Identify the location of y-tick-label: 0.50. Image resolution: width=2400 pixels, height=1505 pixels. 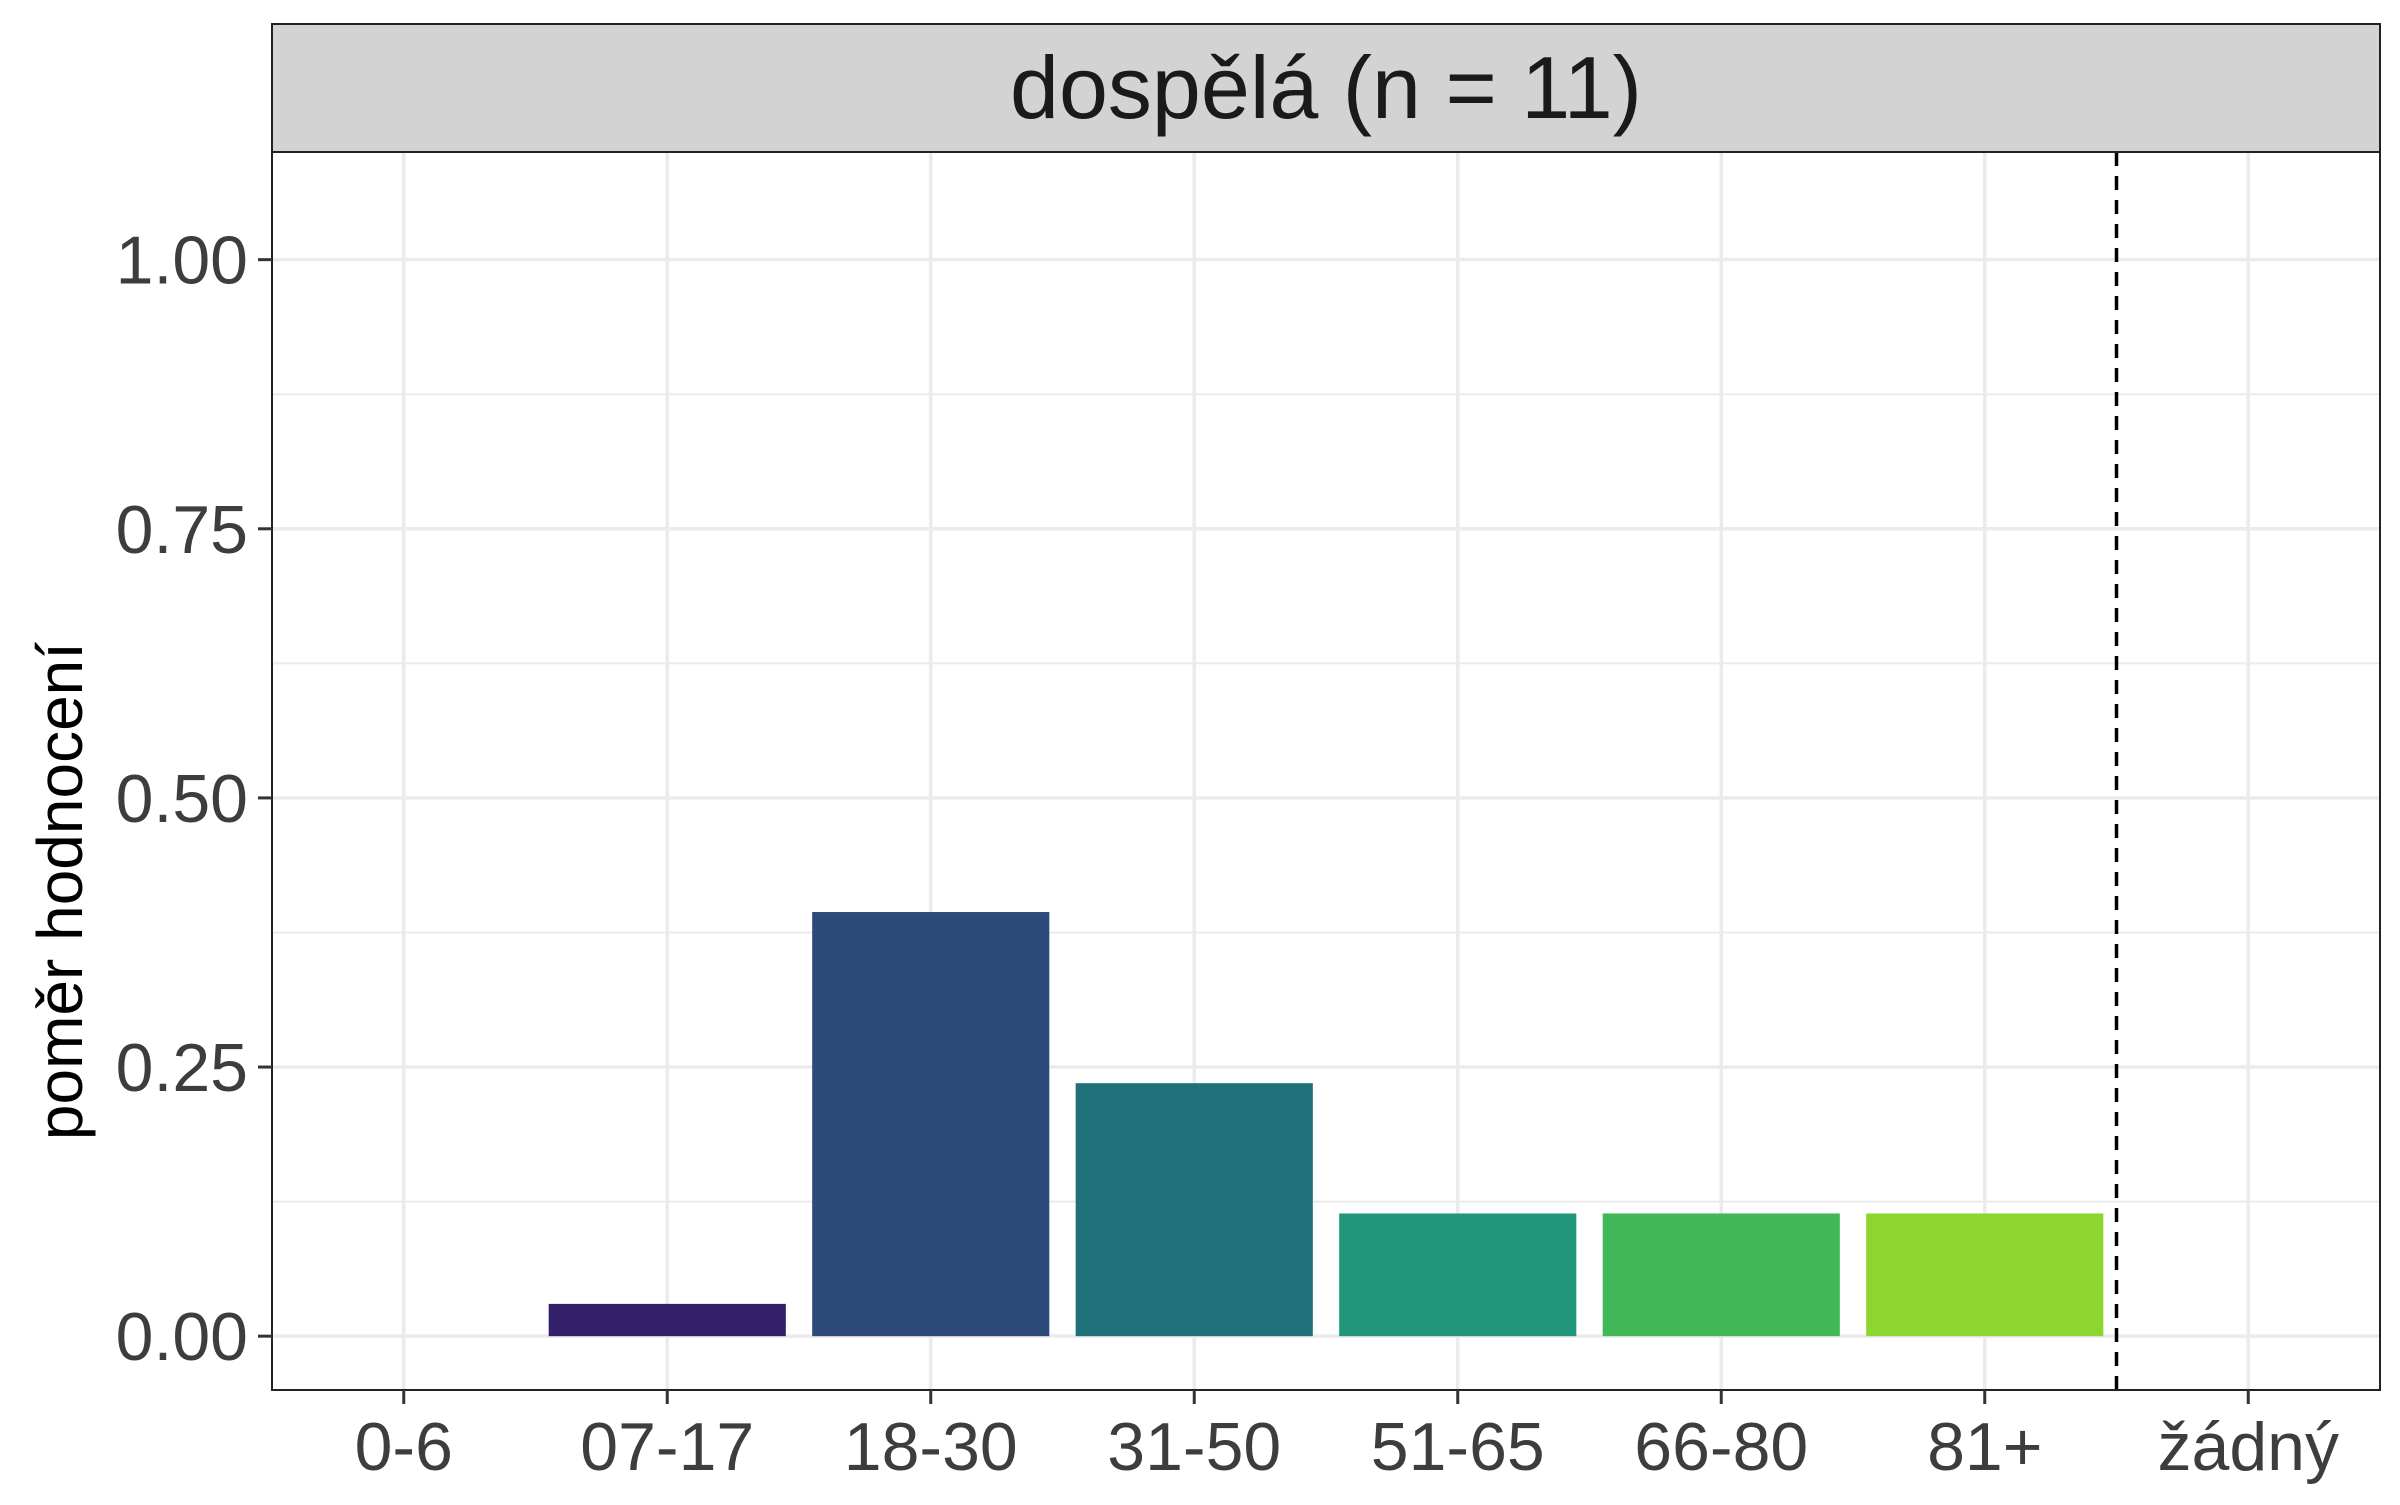
(182, 799).